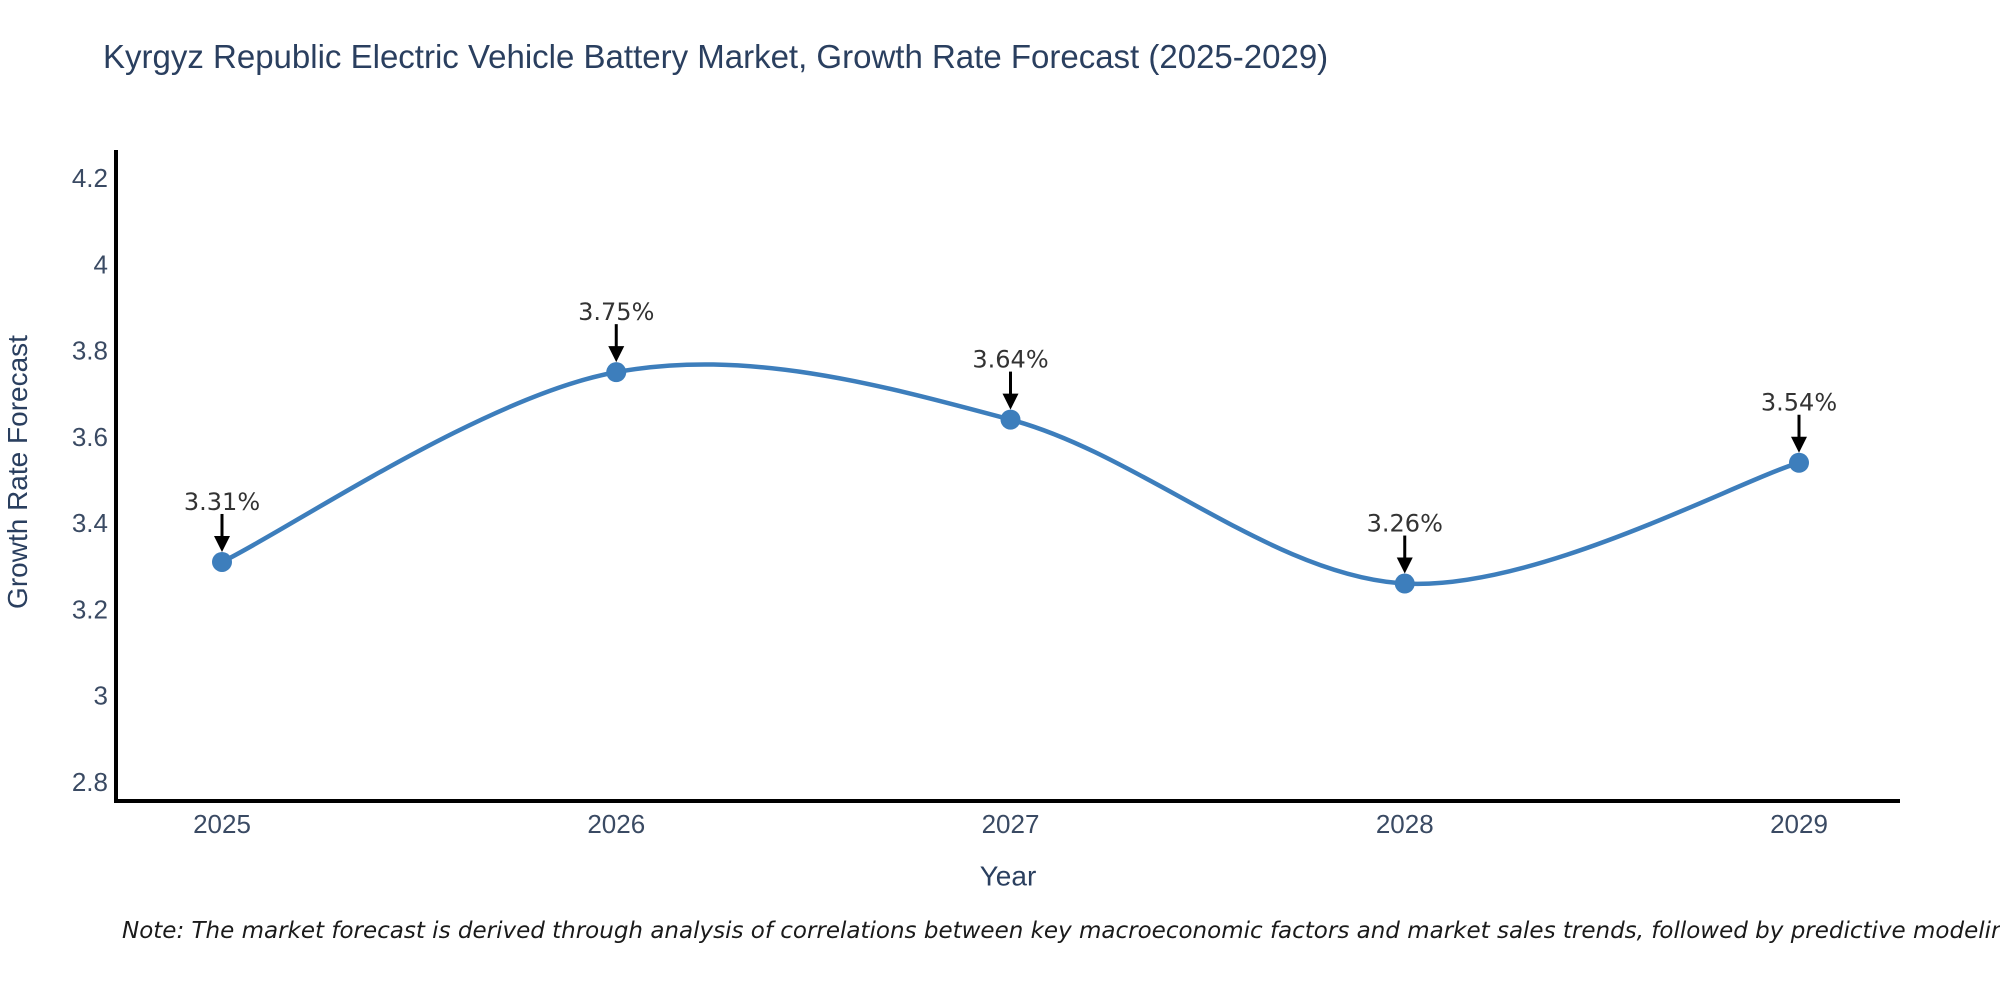  What do you see at coordinates (616, 824) in the screenshot?
I see `x-tick-label: 2026` at bounding box center [616, 824].